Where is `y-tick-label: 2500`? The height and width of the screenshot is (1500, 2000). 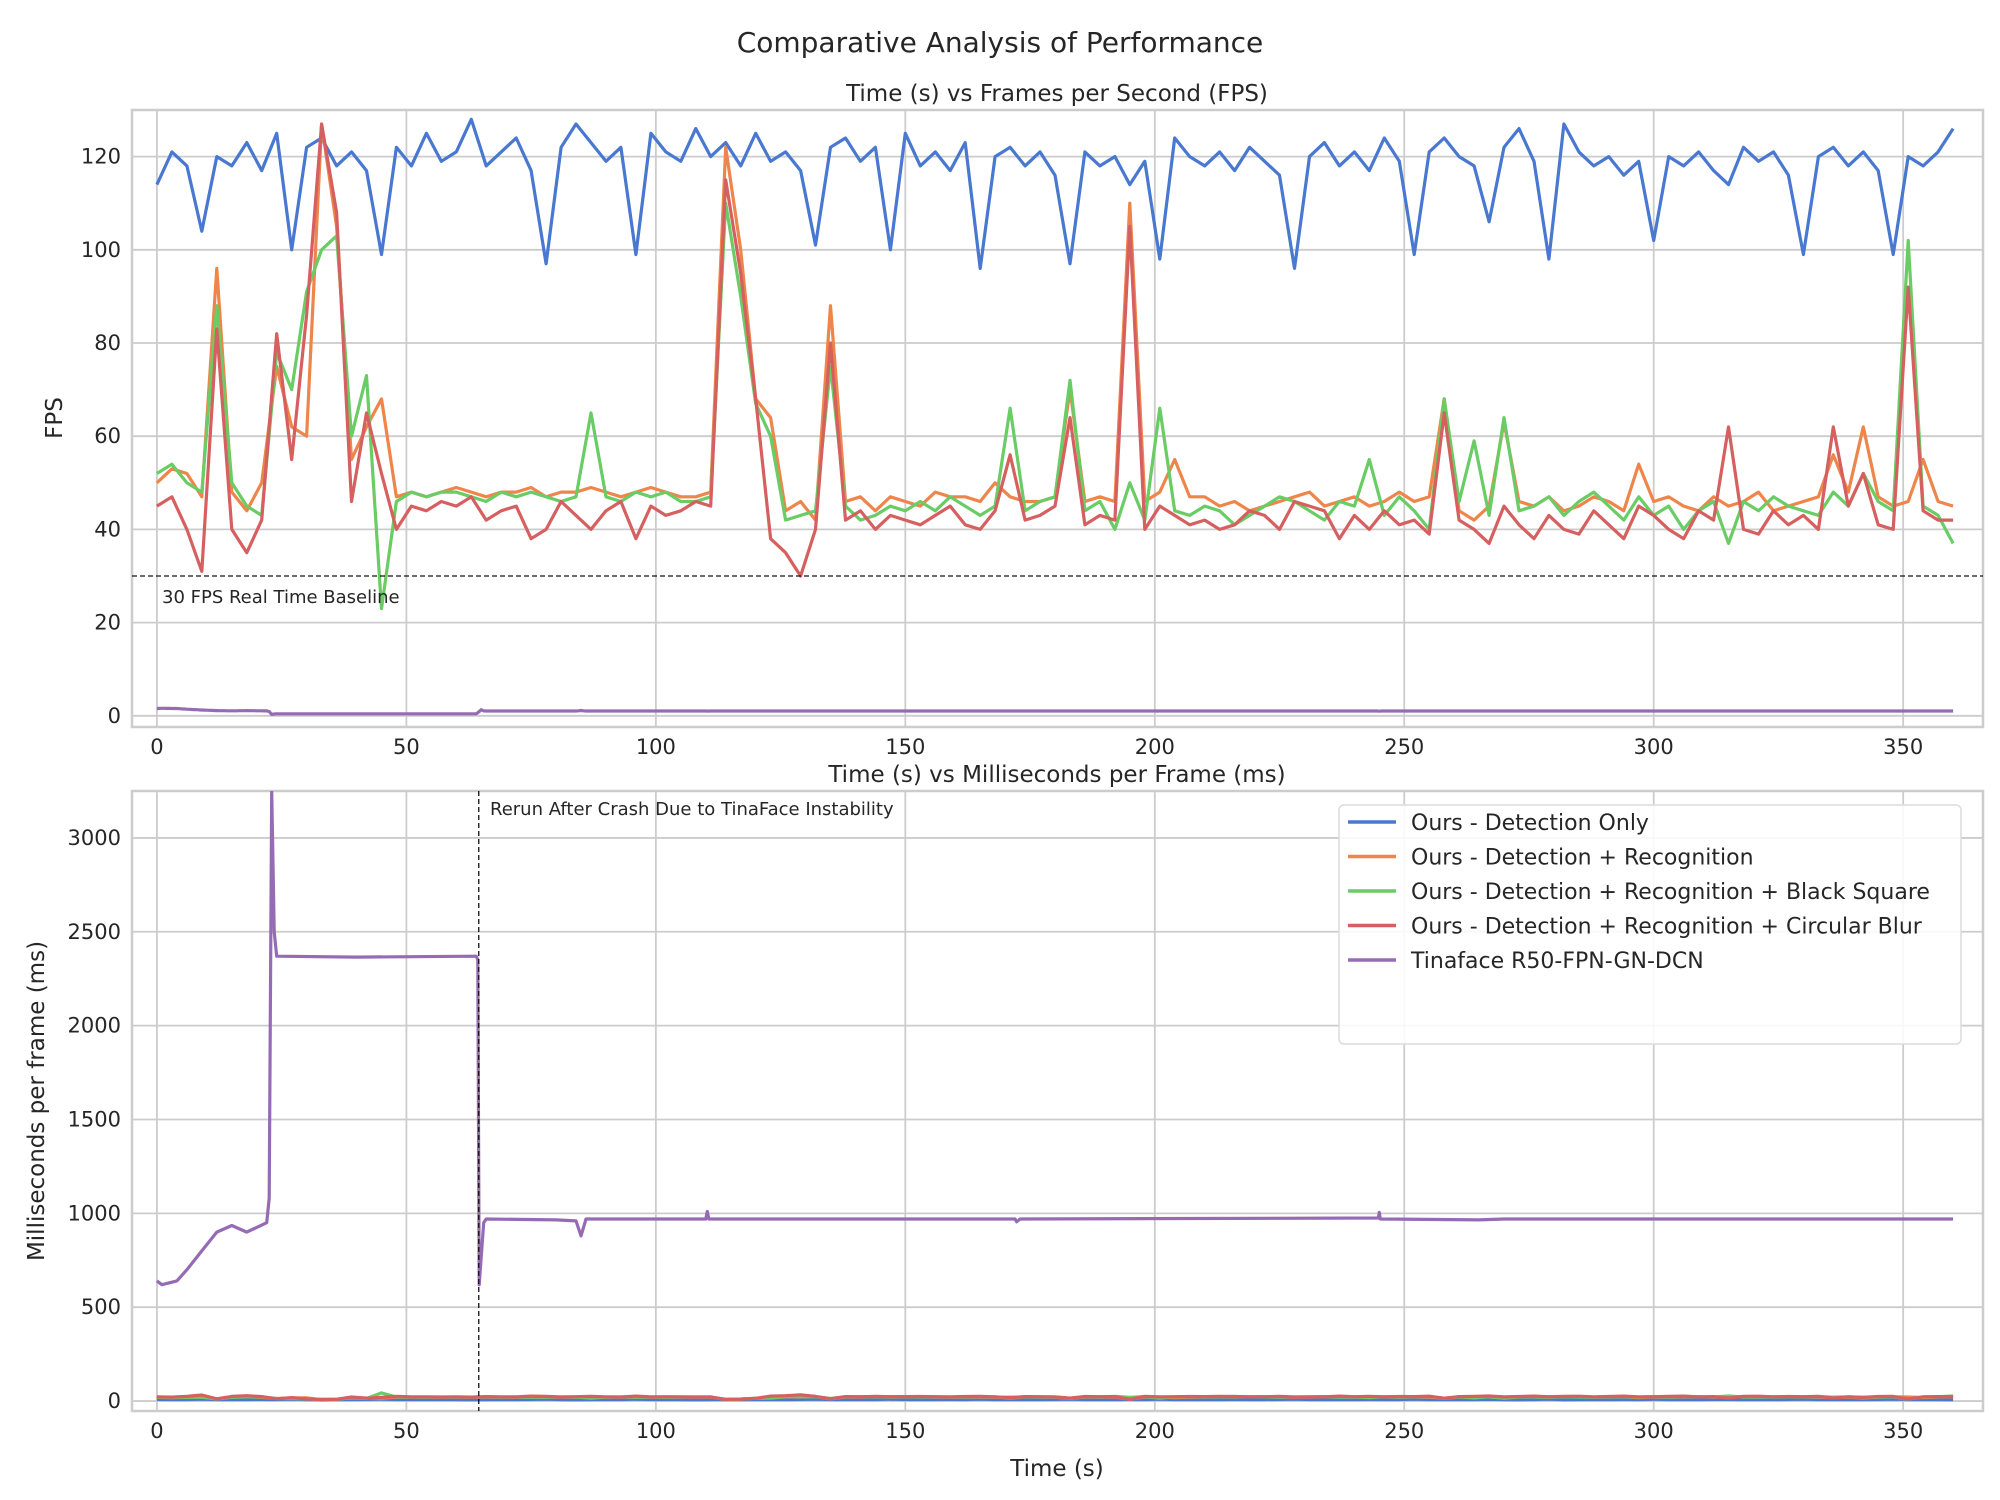 y-tick-label: 2500 is located at coordinates (94, 932).